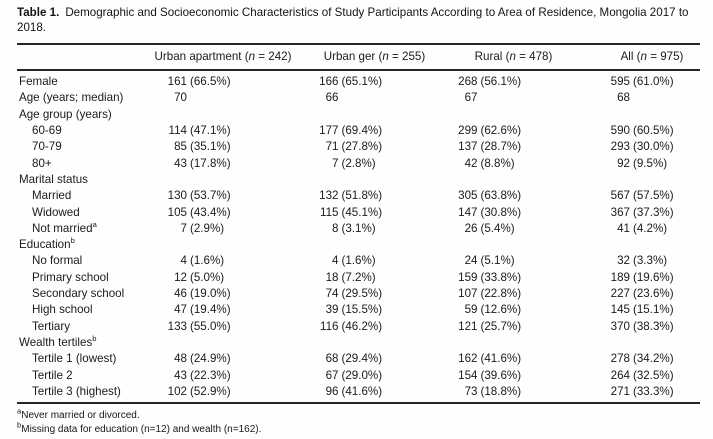  I want to click on cell-percent: (23.6%), so click(653, 294).